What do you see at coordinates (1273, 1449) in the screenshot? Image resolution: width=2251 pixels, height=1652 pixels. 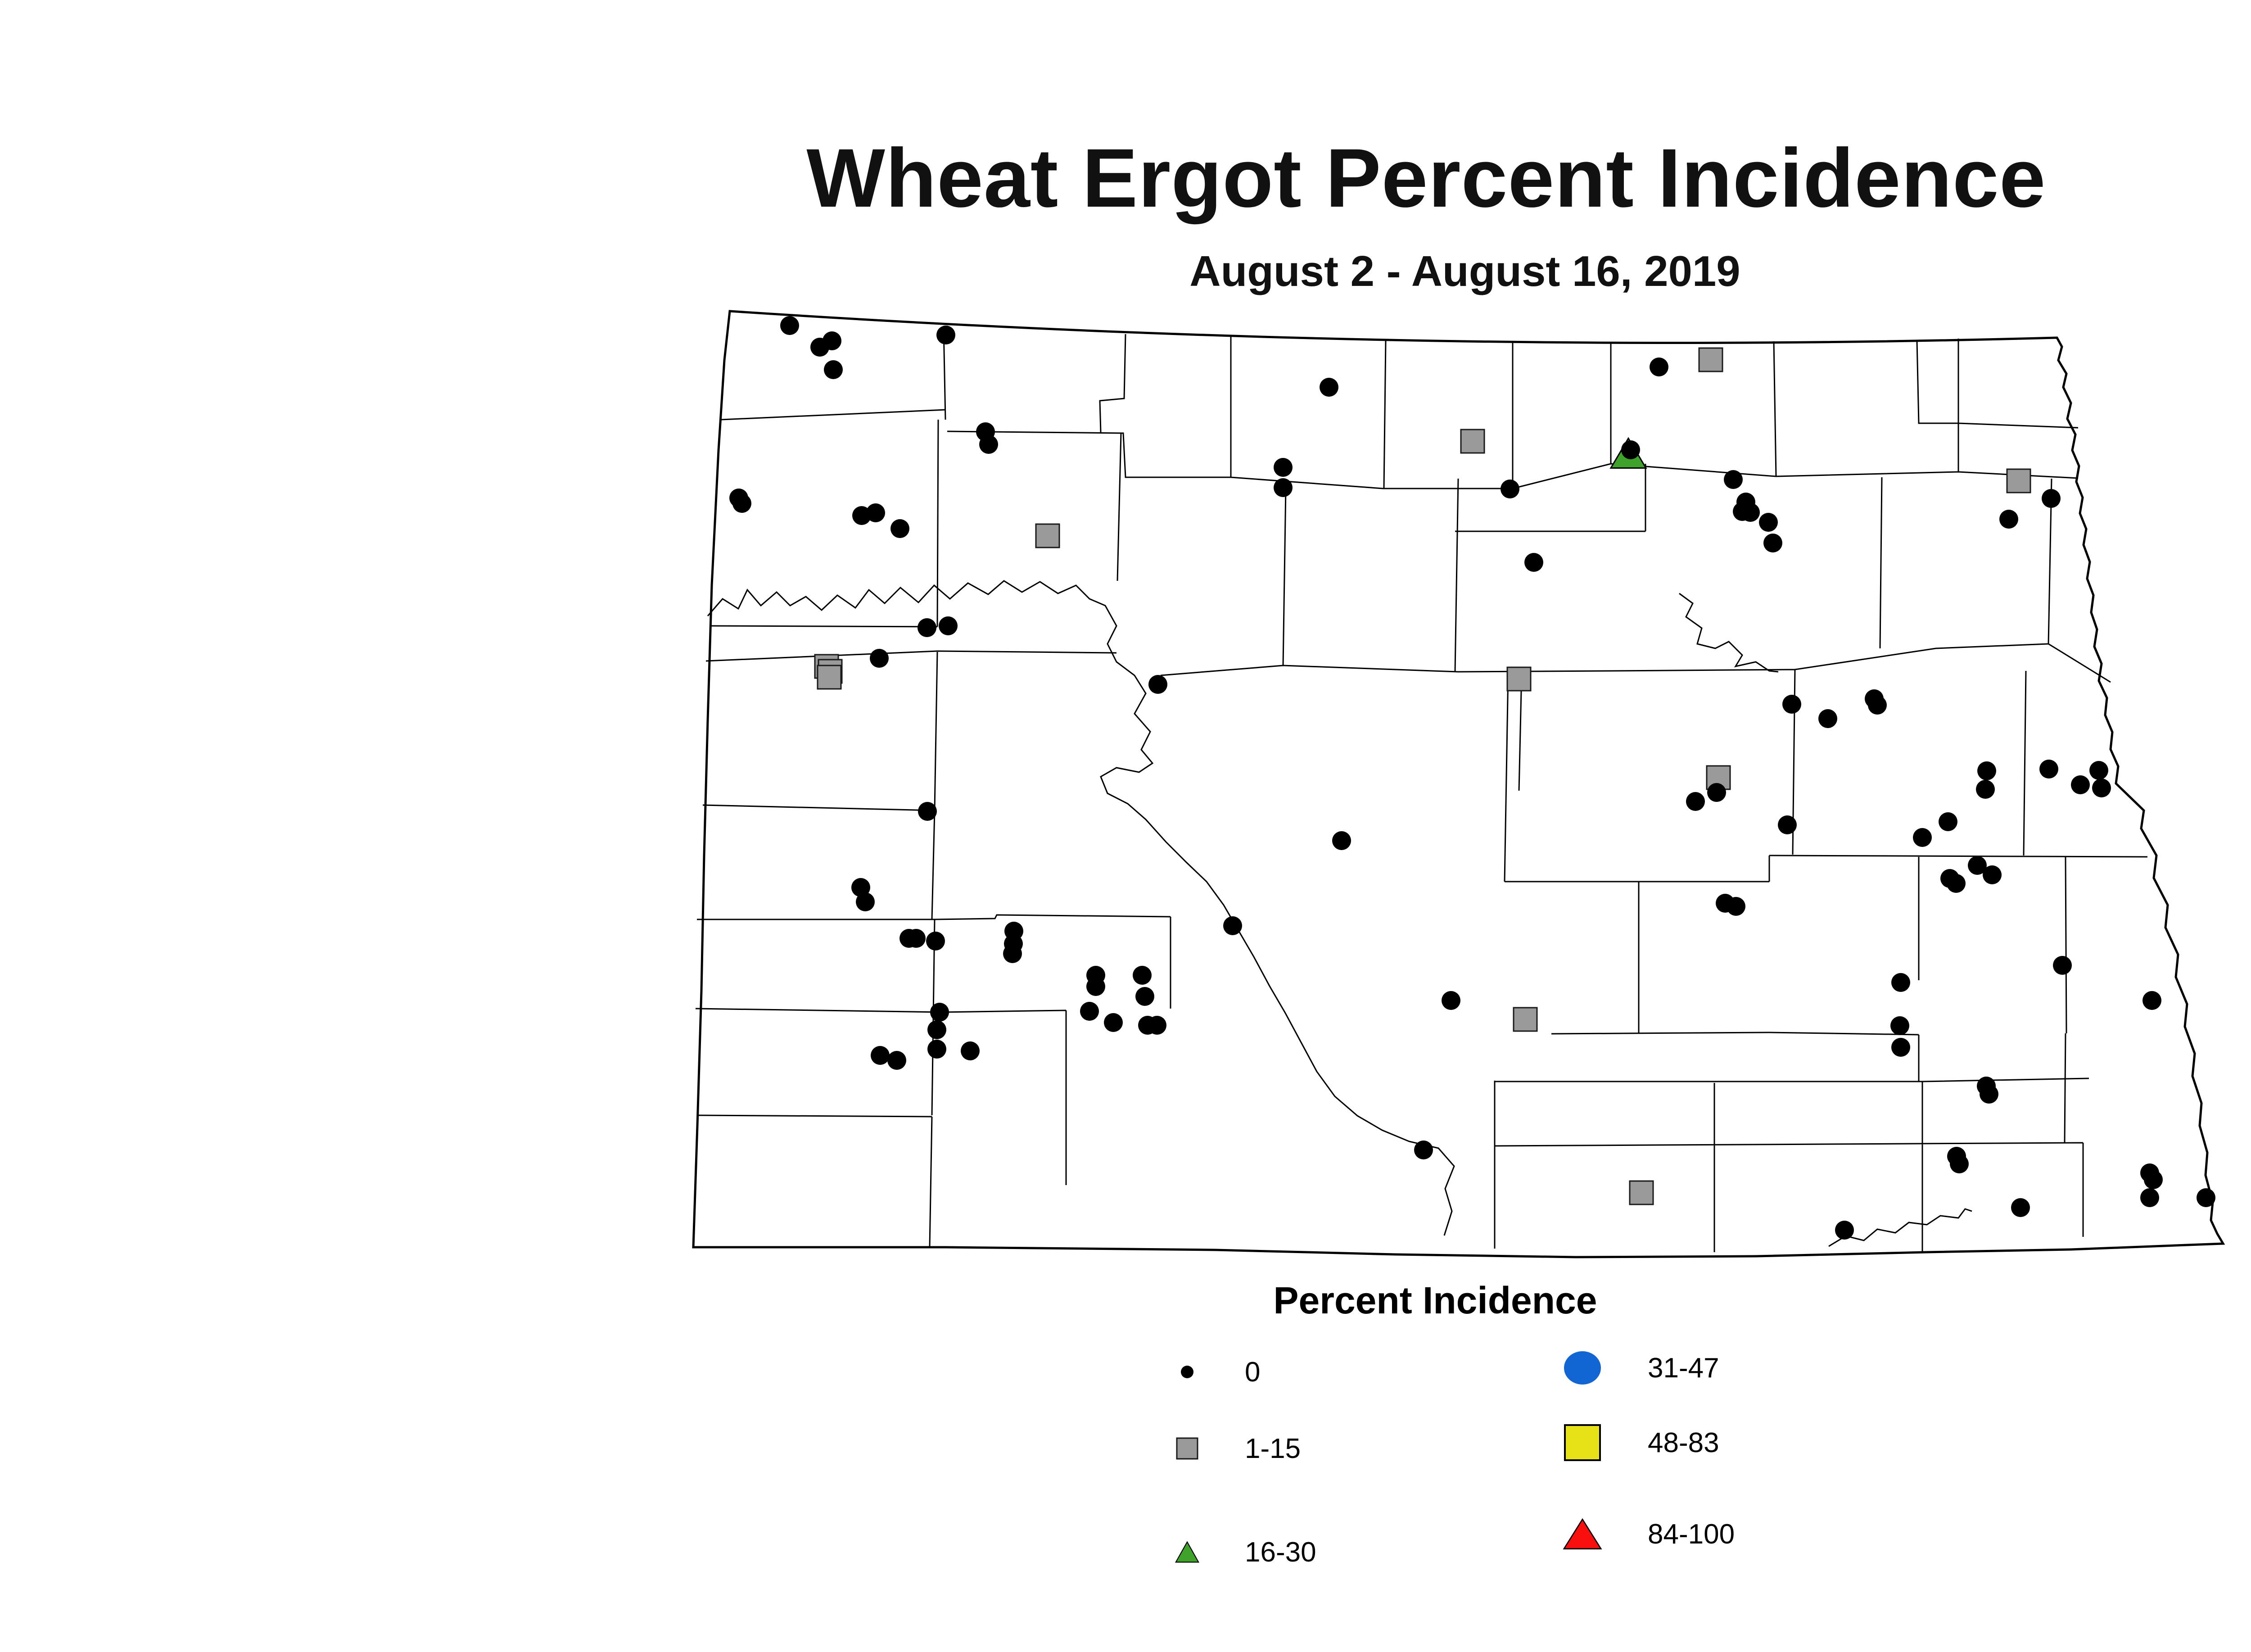 I see `legend-label: 1-15` at bounding box center [1273, 1449].